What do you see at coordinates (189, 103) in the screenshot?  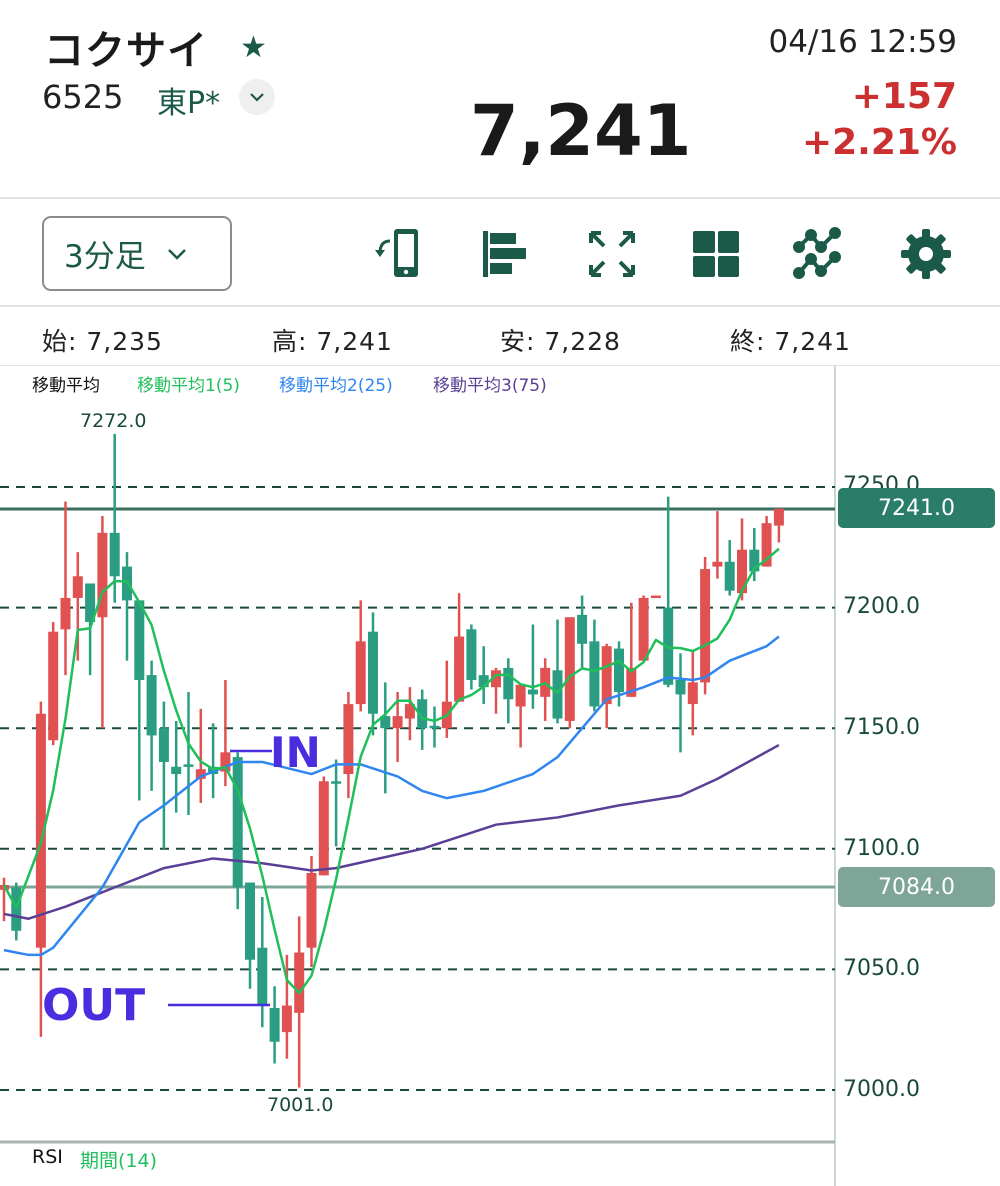 I see `market-label: 東P*` at bounding box center [189, 103].